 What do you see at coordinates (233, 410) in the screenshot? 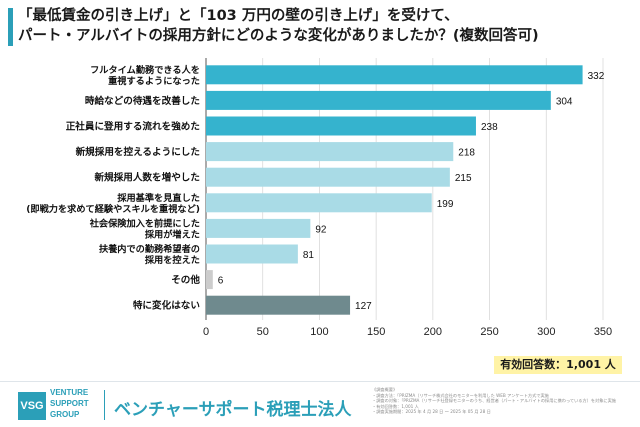
I see `company-name: ベンチャーサポート税理士法人` at bounding box center [233, 410].